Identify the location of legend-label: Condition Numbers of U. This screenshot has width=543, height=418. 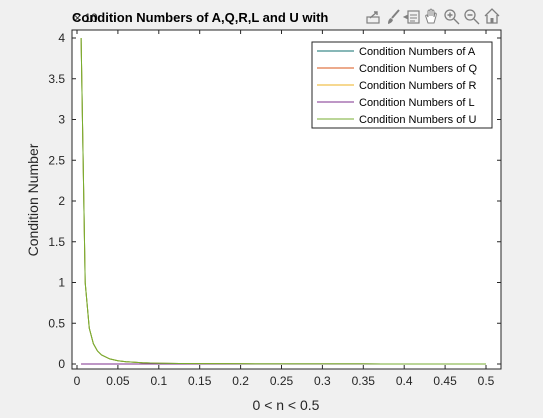
(417, 120).